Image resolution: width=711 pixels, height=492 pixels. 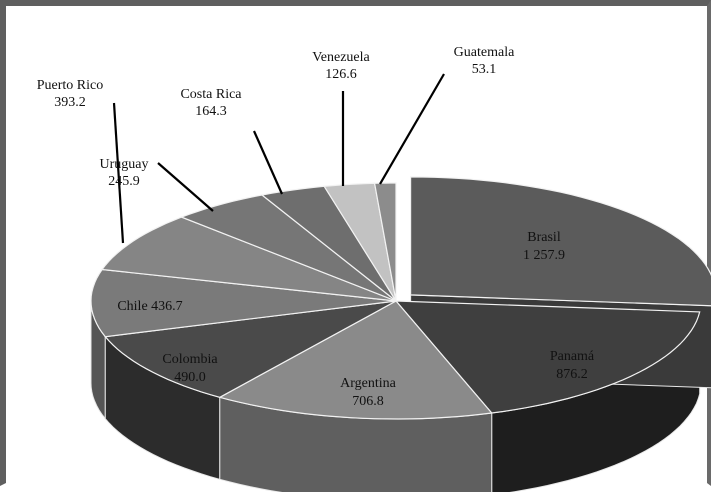 What do you see at coordinates (70, 102) in the screenshot?
I see `label-puerto-rico-value: 393.2` at bounding box center [70, 102].